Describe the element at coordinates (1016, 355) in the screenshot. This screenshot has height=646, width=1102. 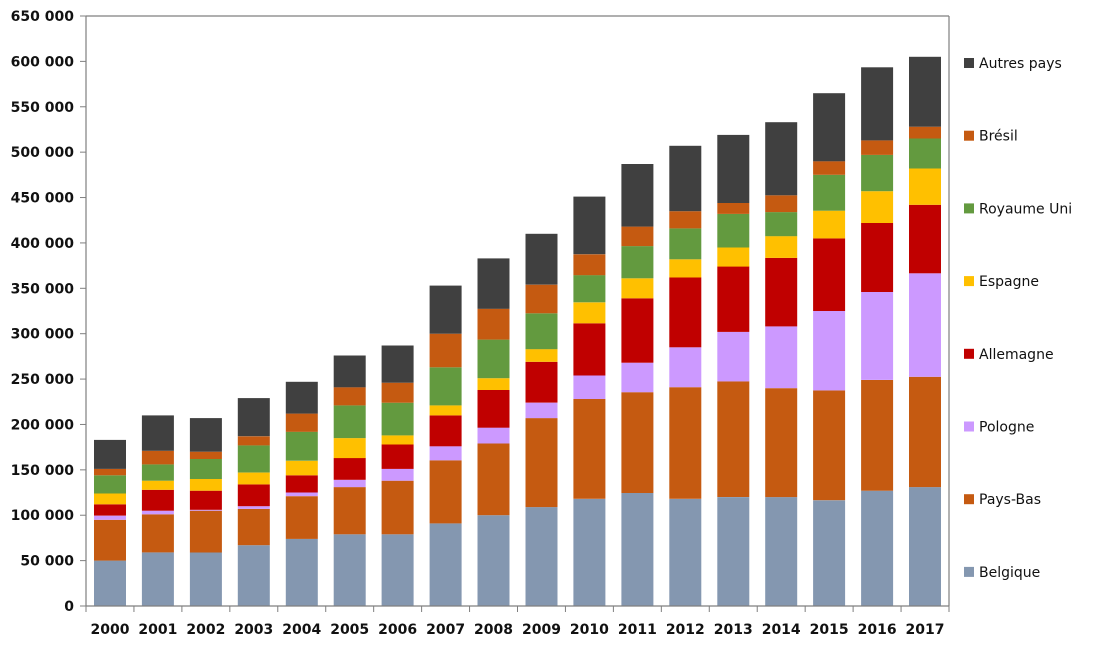
I see `legend-label: Allemagne` at that location.